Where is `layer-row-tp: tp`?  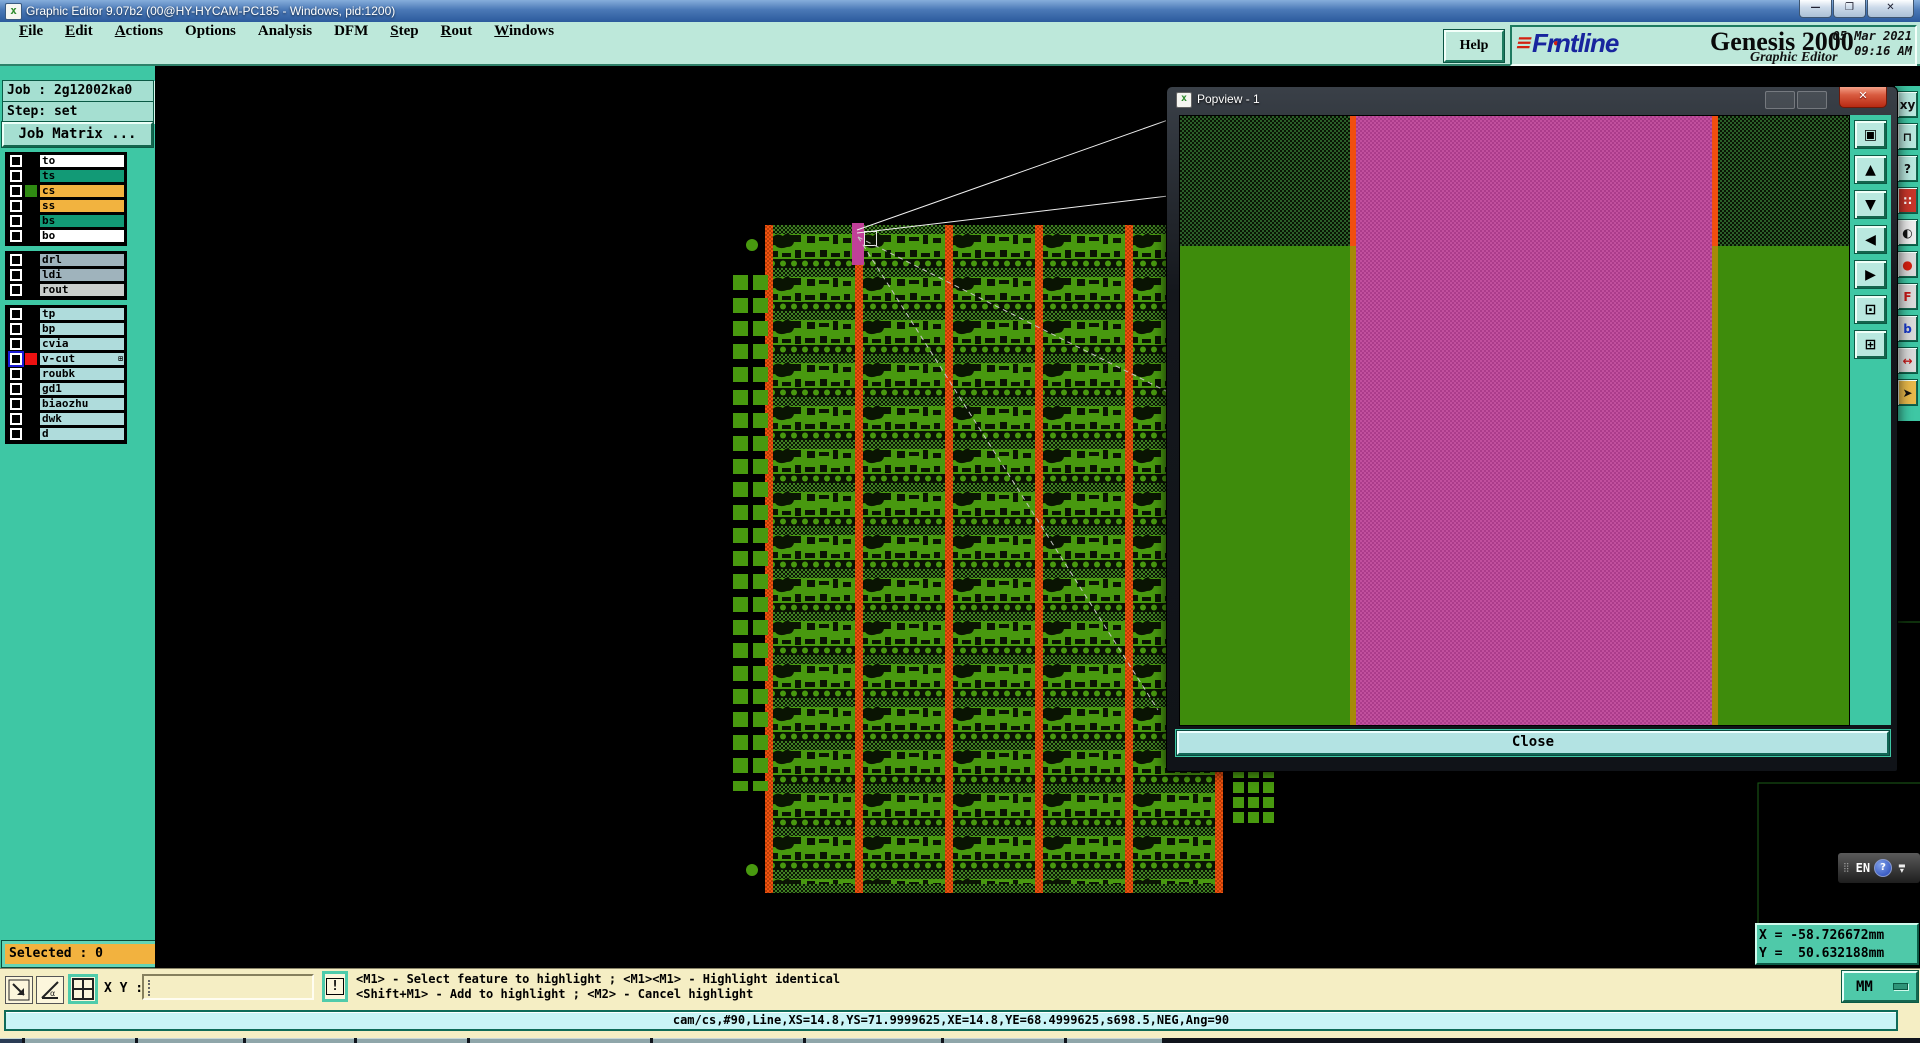 layer-row-tp: tp is located at coordinates (66, 314).